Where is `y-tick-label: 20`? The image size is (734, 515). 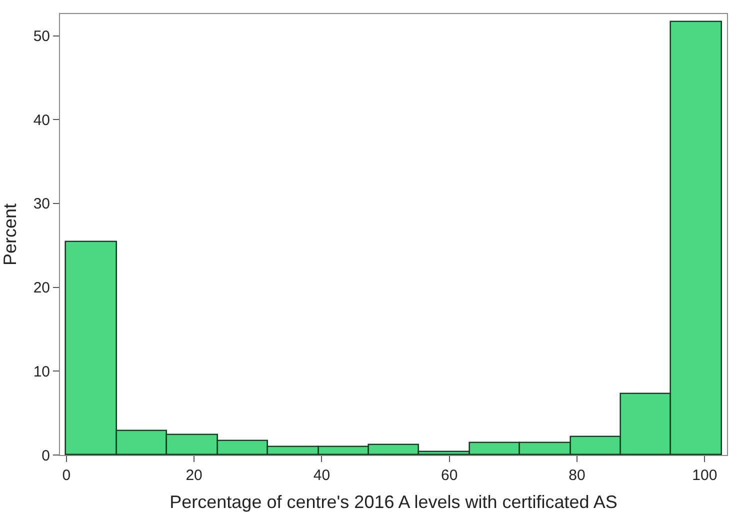
y-tick-label: 20 is located at coordinates (41, 288).